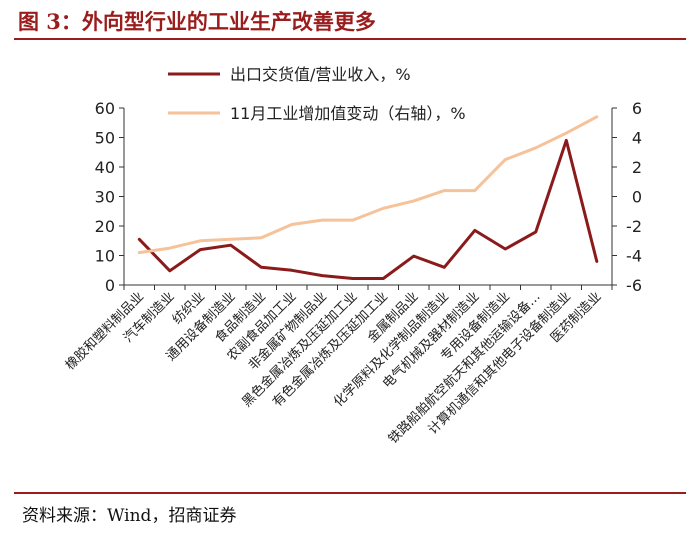 Image resolution: width=700 pixels, height=540 pixels. What do you see at coordinates (105, 167) in the screenshot?
I see `y-left-tick-label: 40` at bounding box center [105, 167].